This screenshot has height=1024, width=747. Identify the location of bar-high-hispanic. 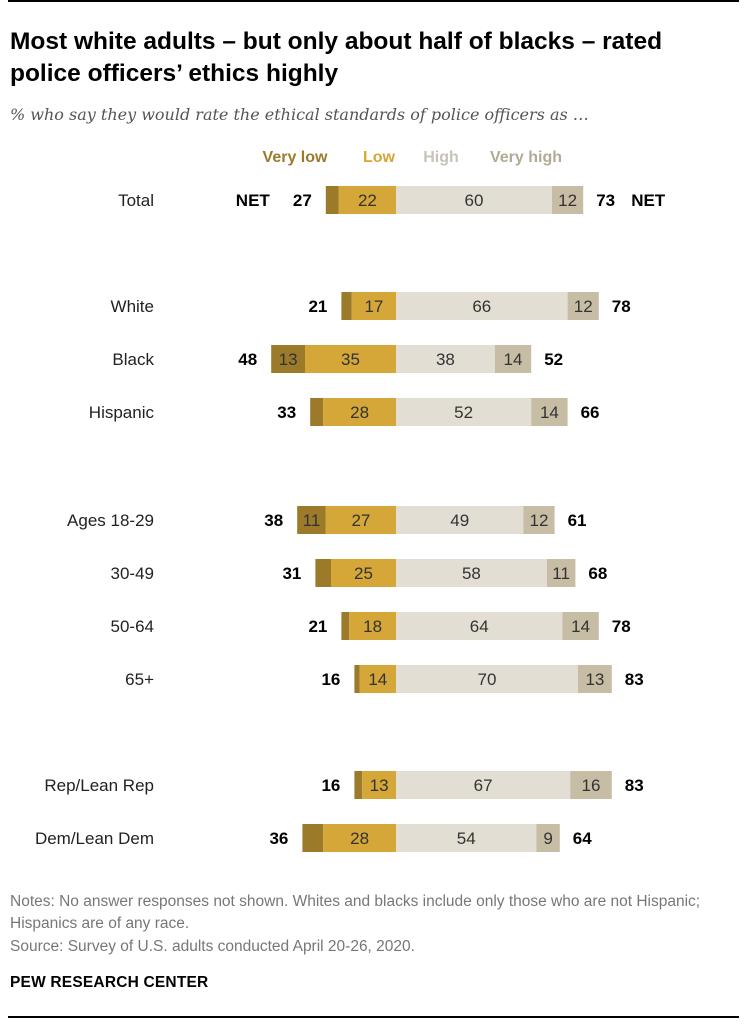
(464, 412).